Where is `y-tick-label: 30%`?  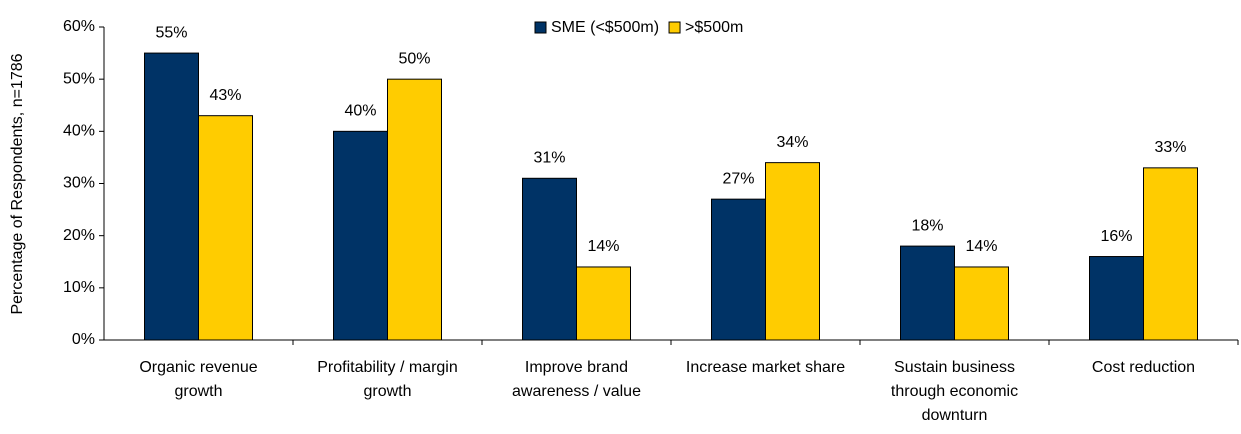
y-tick-label: 30% is located at coordinates (79, 183).